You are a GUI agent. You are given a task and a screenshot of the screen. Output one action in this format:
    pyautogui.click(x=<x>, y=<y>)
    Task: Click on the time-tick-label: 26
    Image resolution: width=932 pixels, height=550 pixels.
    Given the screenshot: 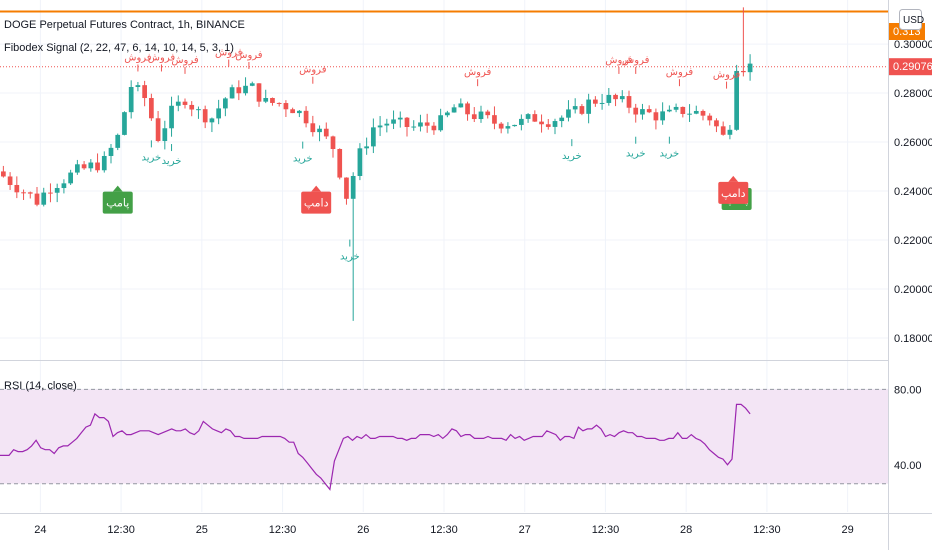 What is the action you would take?
    pyautogui.click(x=363, y=530)
    